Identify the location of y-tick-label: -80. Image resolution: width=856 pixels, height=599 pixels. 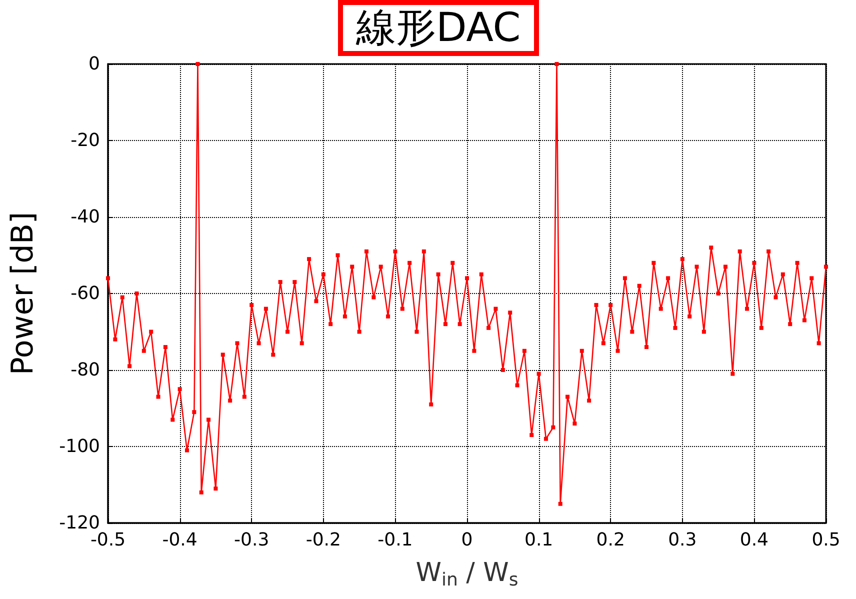
(85, 370).